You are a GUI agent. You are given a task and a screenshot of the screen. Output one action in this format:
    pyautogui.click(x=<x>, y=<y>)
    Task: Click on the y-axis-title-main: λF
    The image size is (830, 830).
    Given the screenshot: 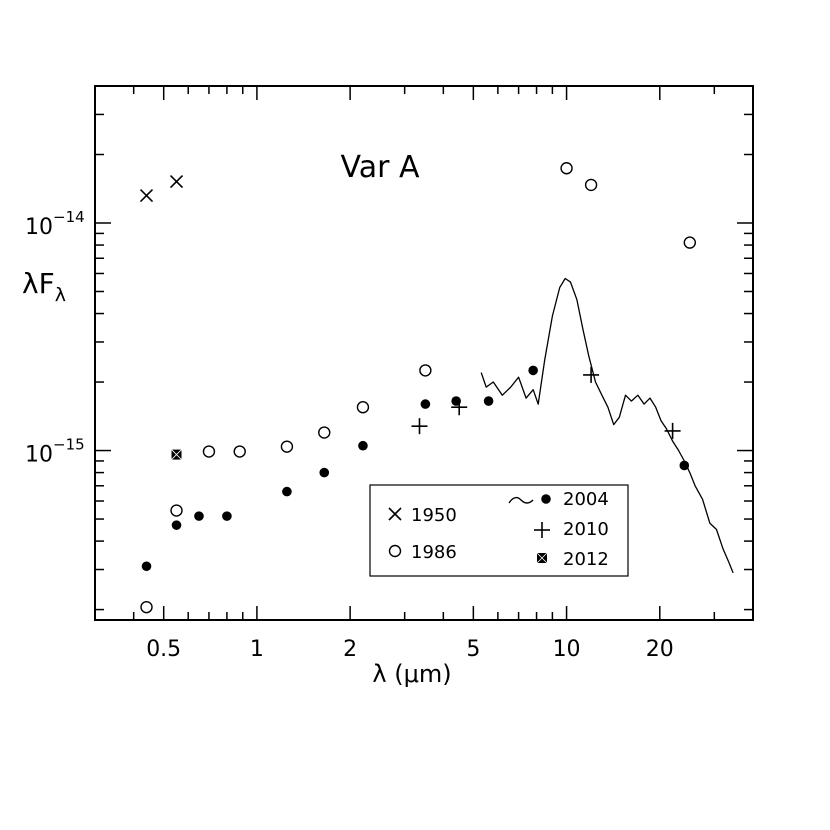 What is the action you would take?
    pyautogui.click(x=38, y=283)
    